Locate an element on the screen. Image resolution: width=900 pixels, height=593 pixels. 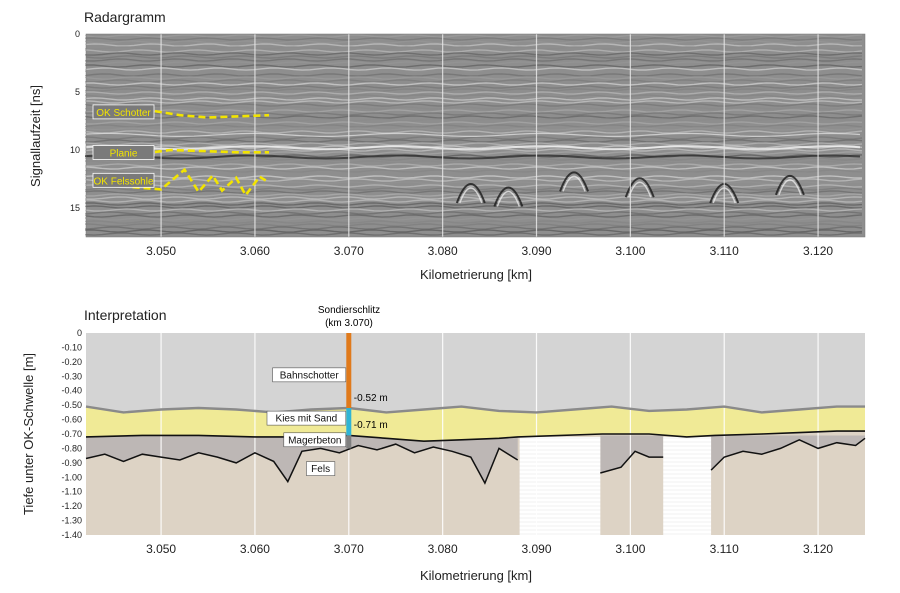
radar-y-tick: 5 is located at coordinates (77, 92).